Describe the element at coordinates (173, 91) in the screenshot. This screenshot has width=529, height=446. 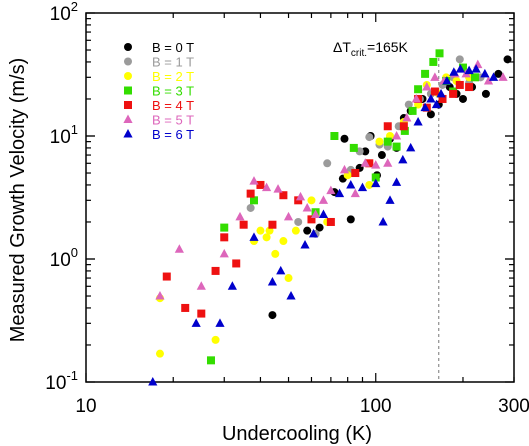
I see `legend-label: B = 3 T` at that location.